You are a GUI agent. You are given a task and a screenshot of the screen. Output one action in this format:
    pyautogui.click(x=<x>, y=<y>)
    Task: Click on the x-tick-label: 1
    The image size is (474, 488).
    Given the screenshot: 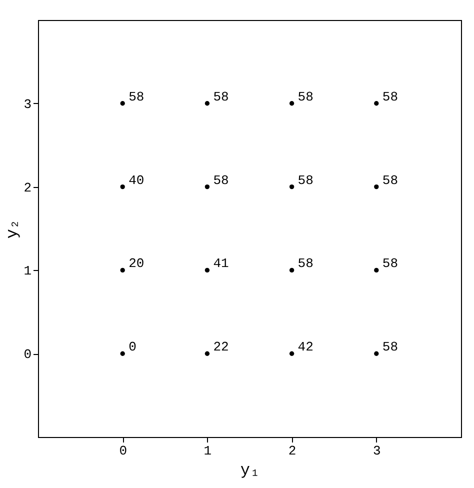 What is the action you would take?
    pyautogui.click(x=208, y=451)
    